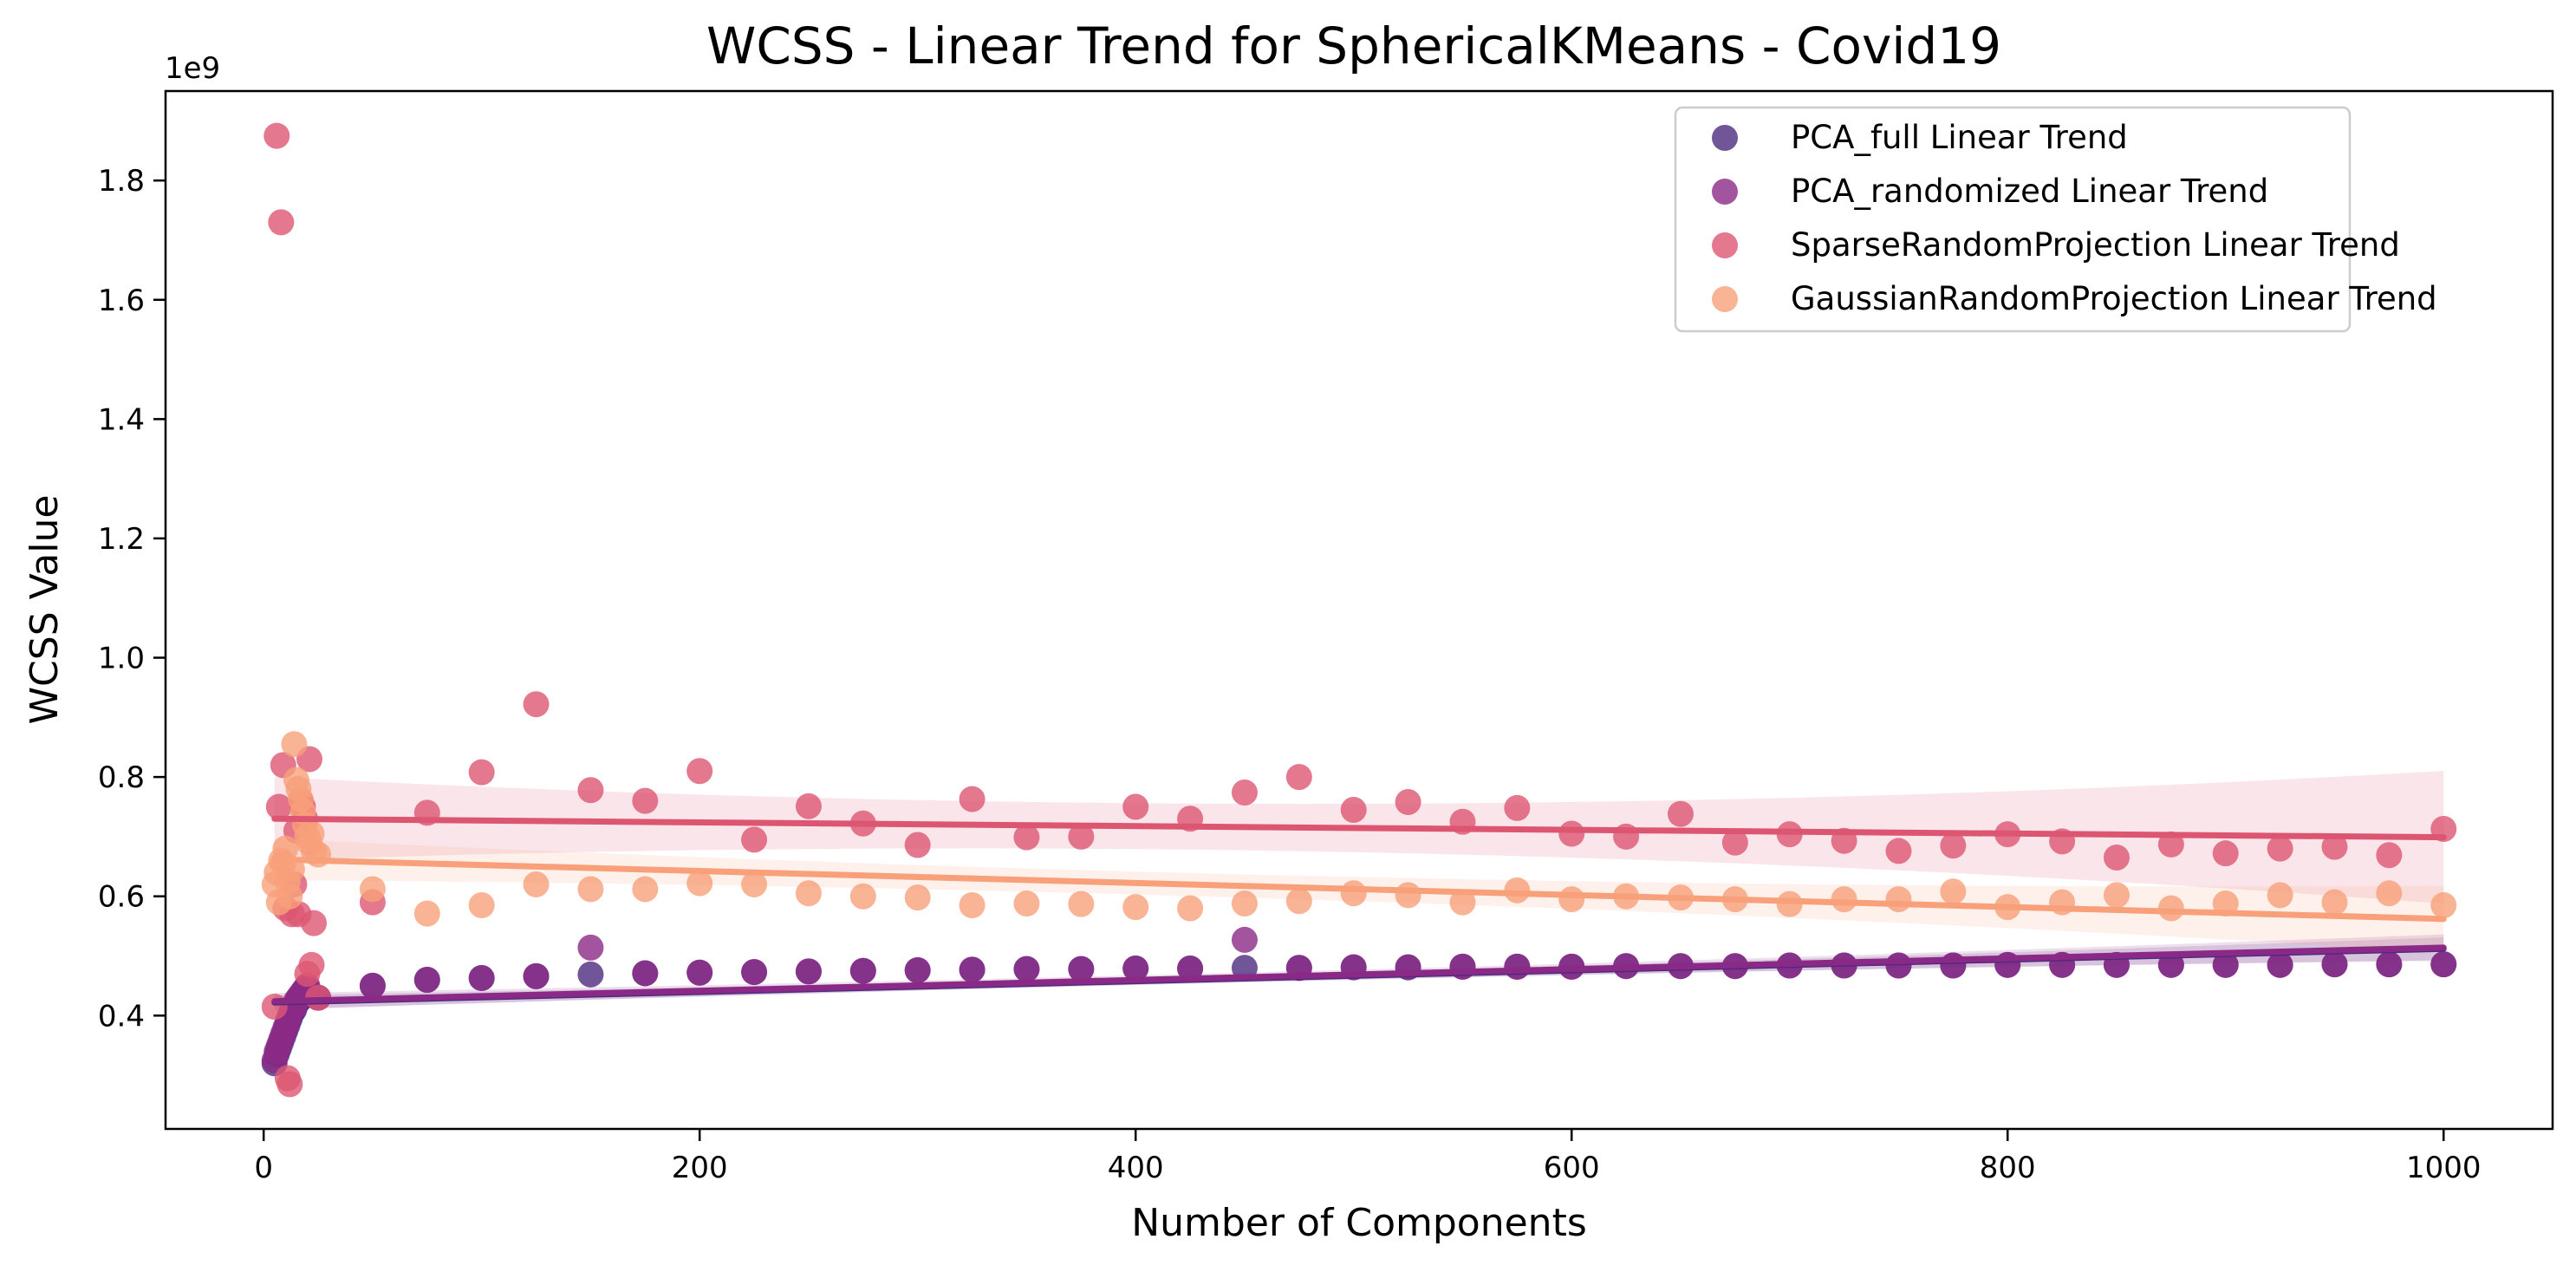 The height and width of the screenshot is (1272, 2576). What do you see at coordinates (2114, 298) in the screenshot?
I see `legend-label: GaussianRandomProjection Linear Trend` at bounding box center [2114, 298].